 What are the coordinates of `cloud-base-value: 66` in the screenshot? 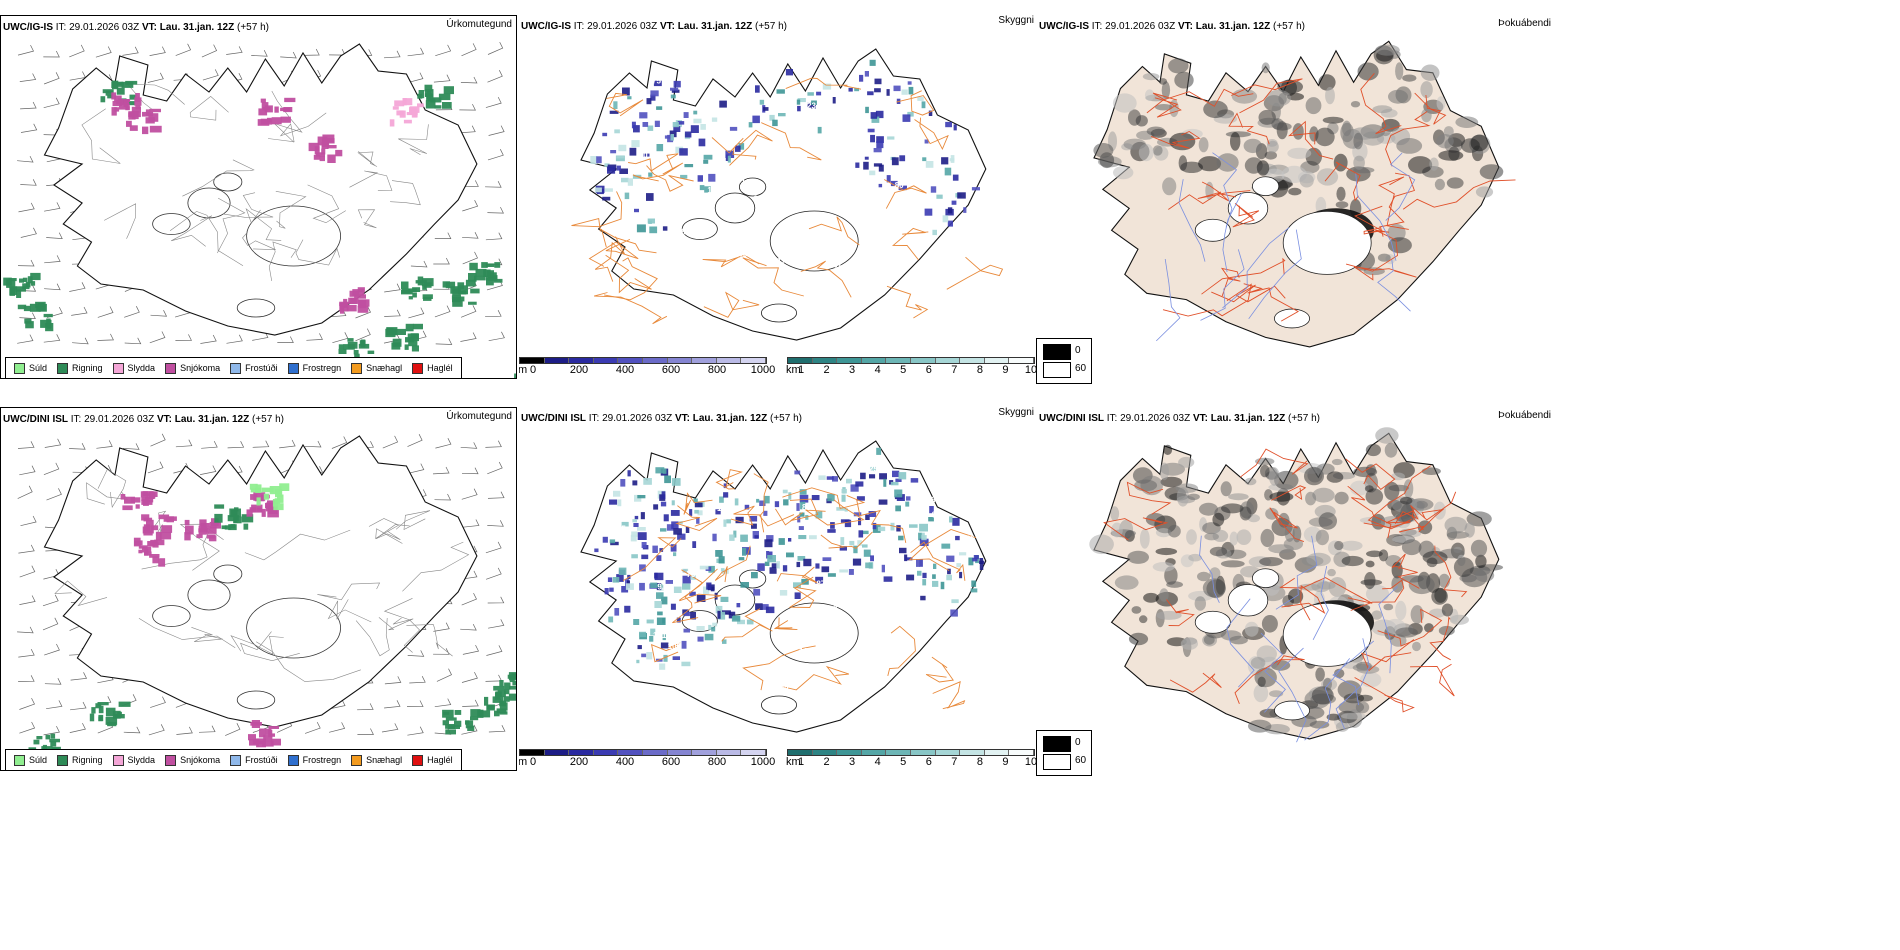 It's located at (670, 213).